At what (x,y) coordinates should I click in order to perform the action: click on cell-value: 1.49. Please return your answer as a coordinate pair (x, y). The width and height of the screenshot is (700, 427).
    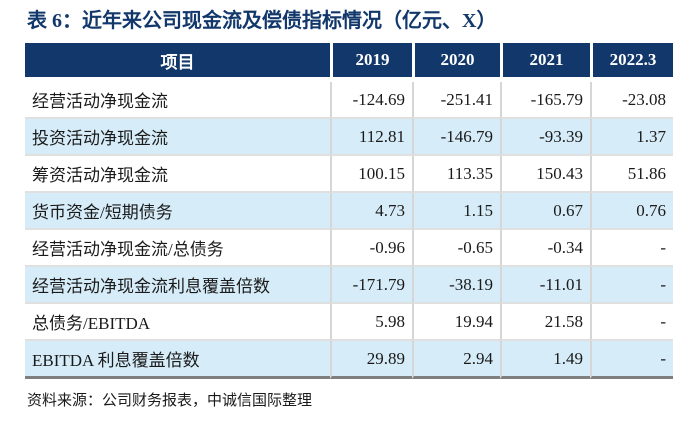
    Looking at the image, I should click on (545, 360).